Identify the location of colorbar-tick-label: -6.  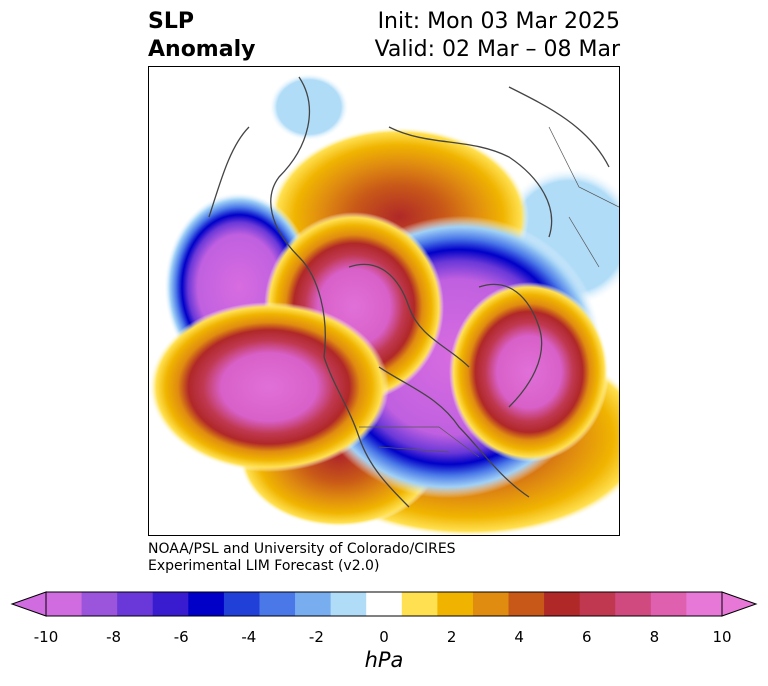
(181, 637).